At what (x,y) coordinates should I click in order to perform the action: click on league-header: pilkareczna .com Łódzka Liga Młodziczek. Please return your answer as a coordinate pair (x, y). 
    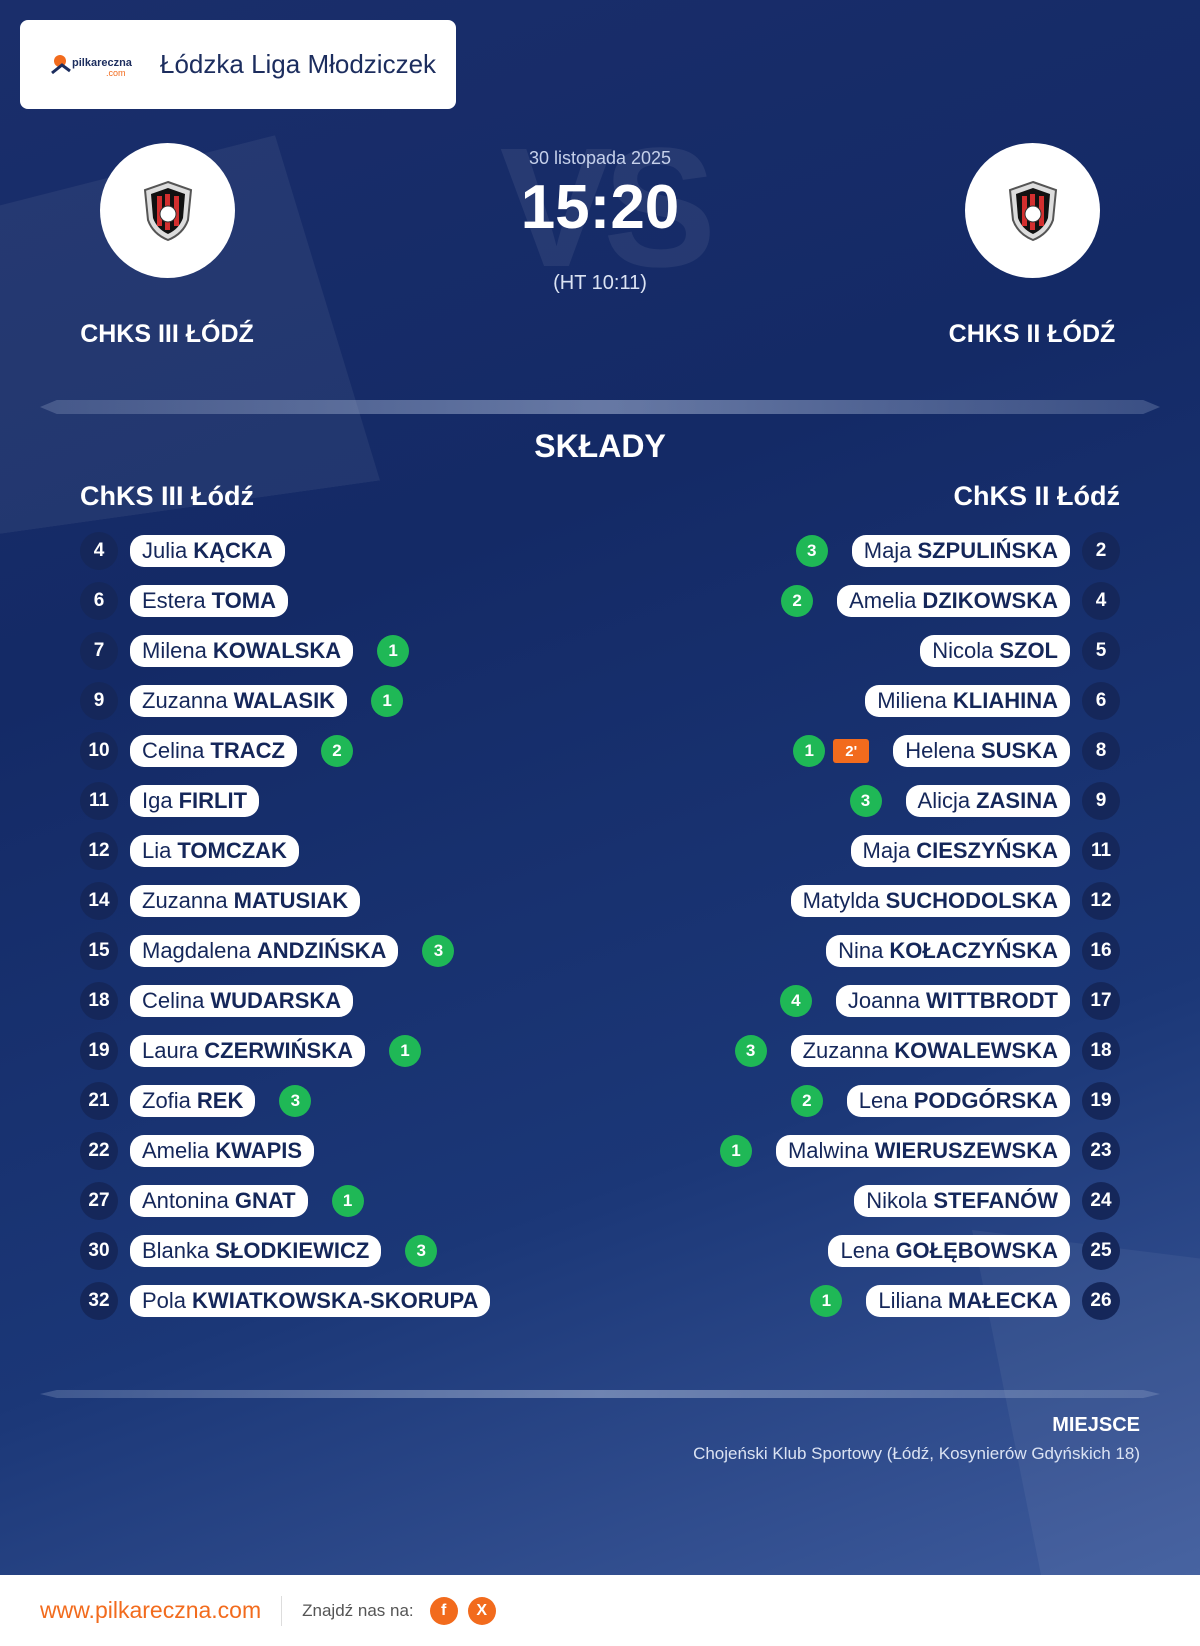
    Looking at the image, I should click on (238, 64).